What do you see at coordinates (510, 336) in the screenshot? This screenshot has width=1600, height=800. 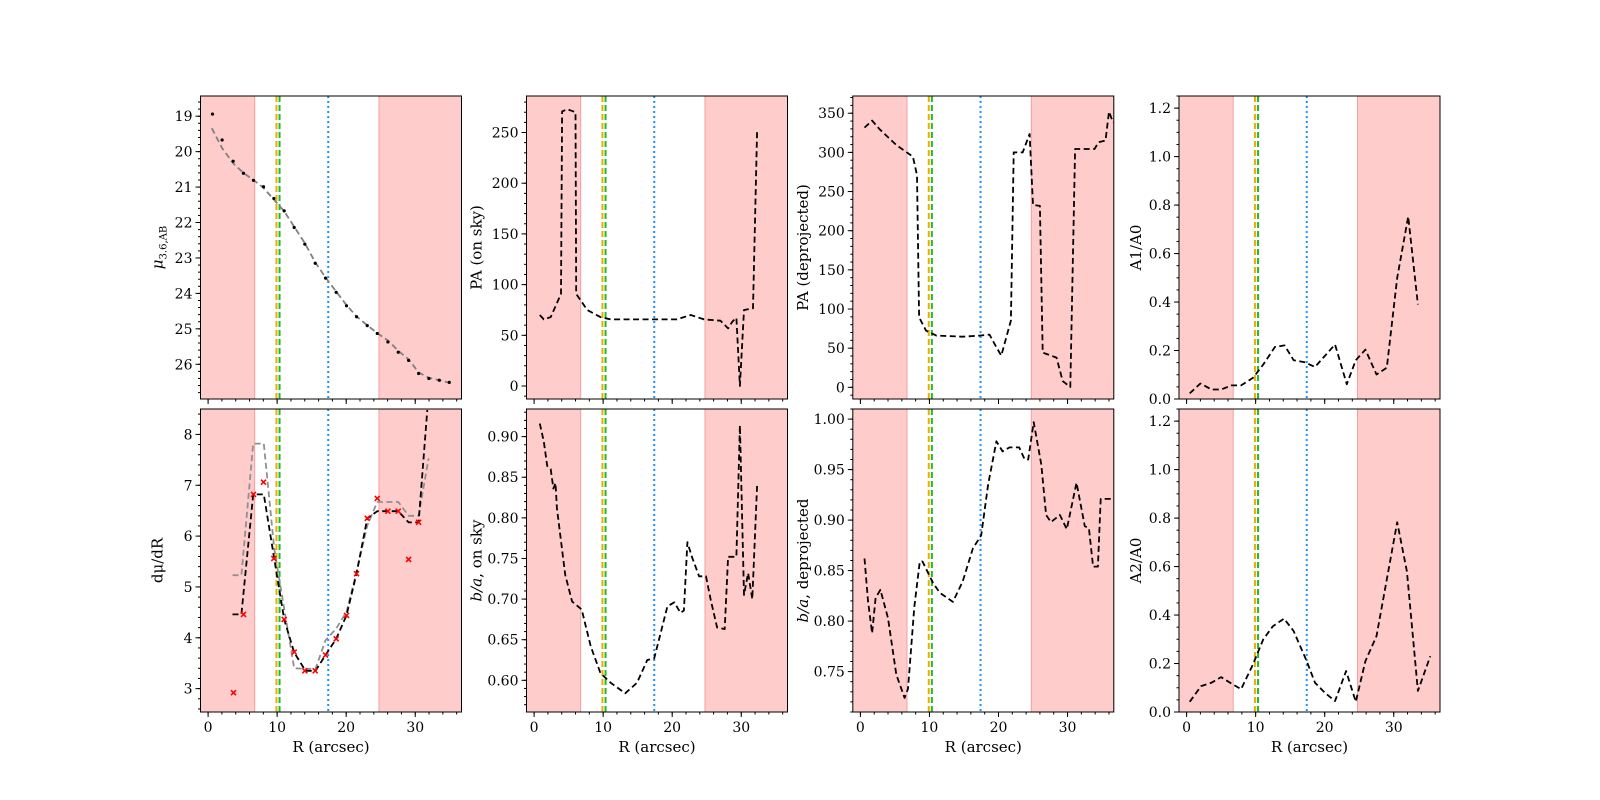 I see `y-tick-label: 50` at bounding box center [510, 336].